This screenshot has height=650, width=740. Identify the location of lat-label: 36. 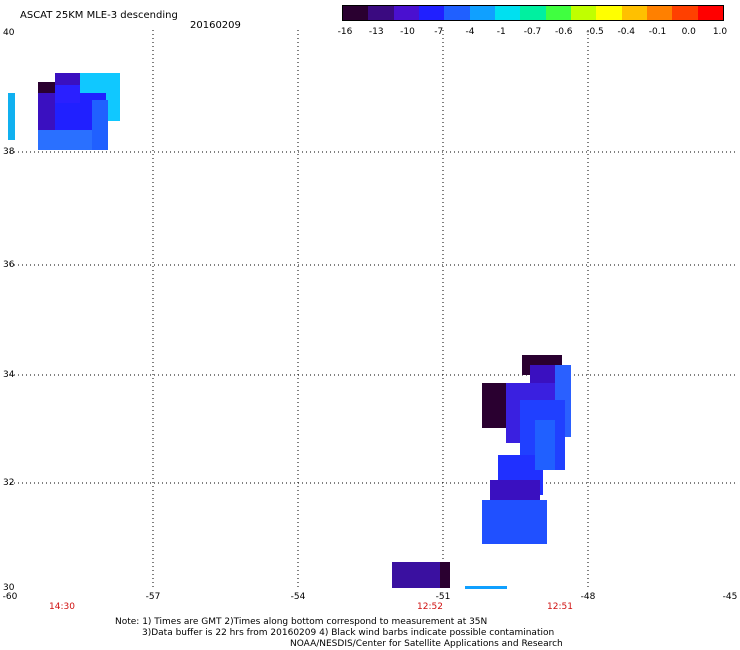
(9, 265).